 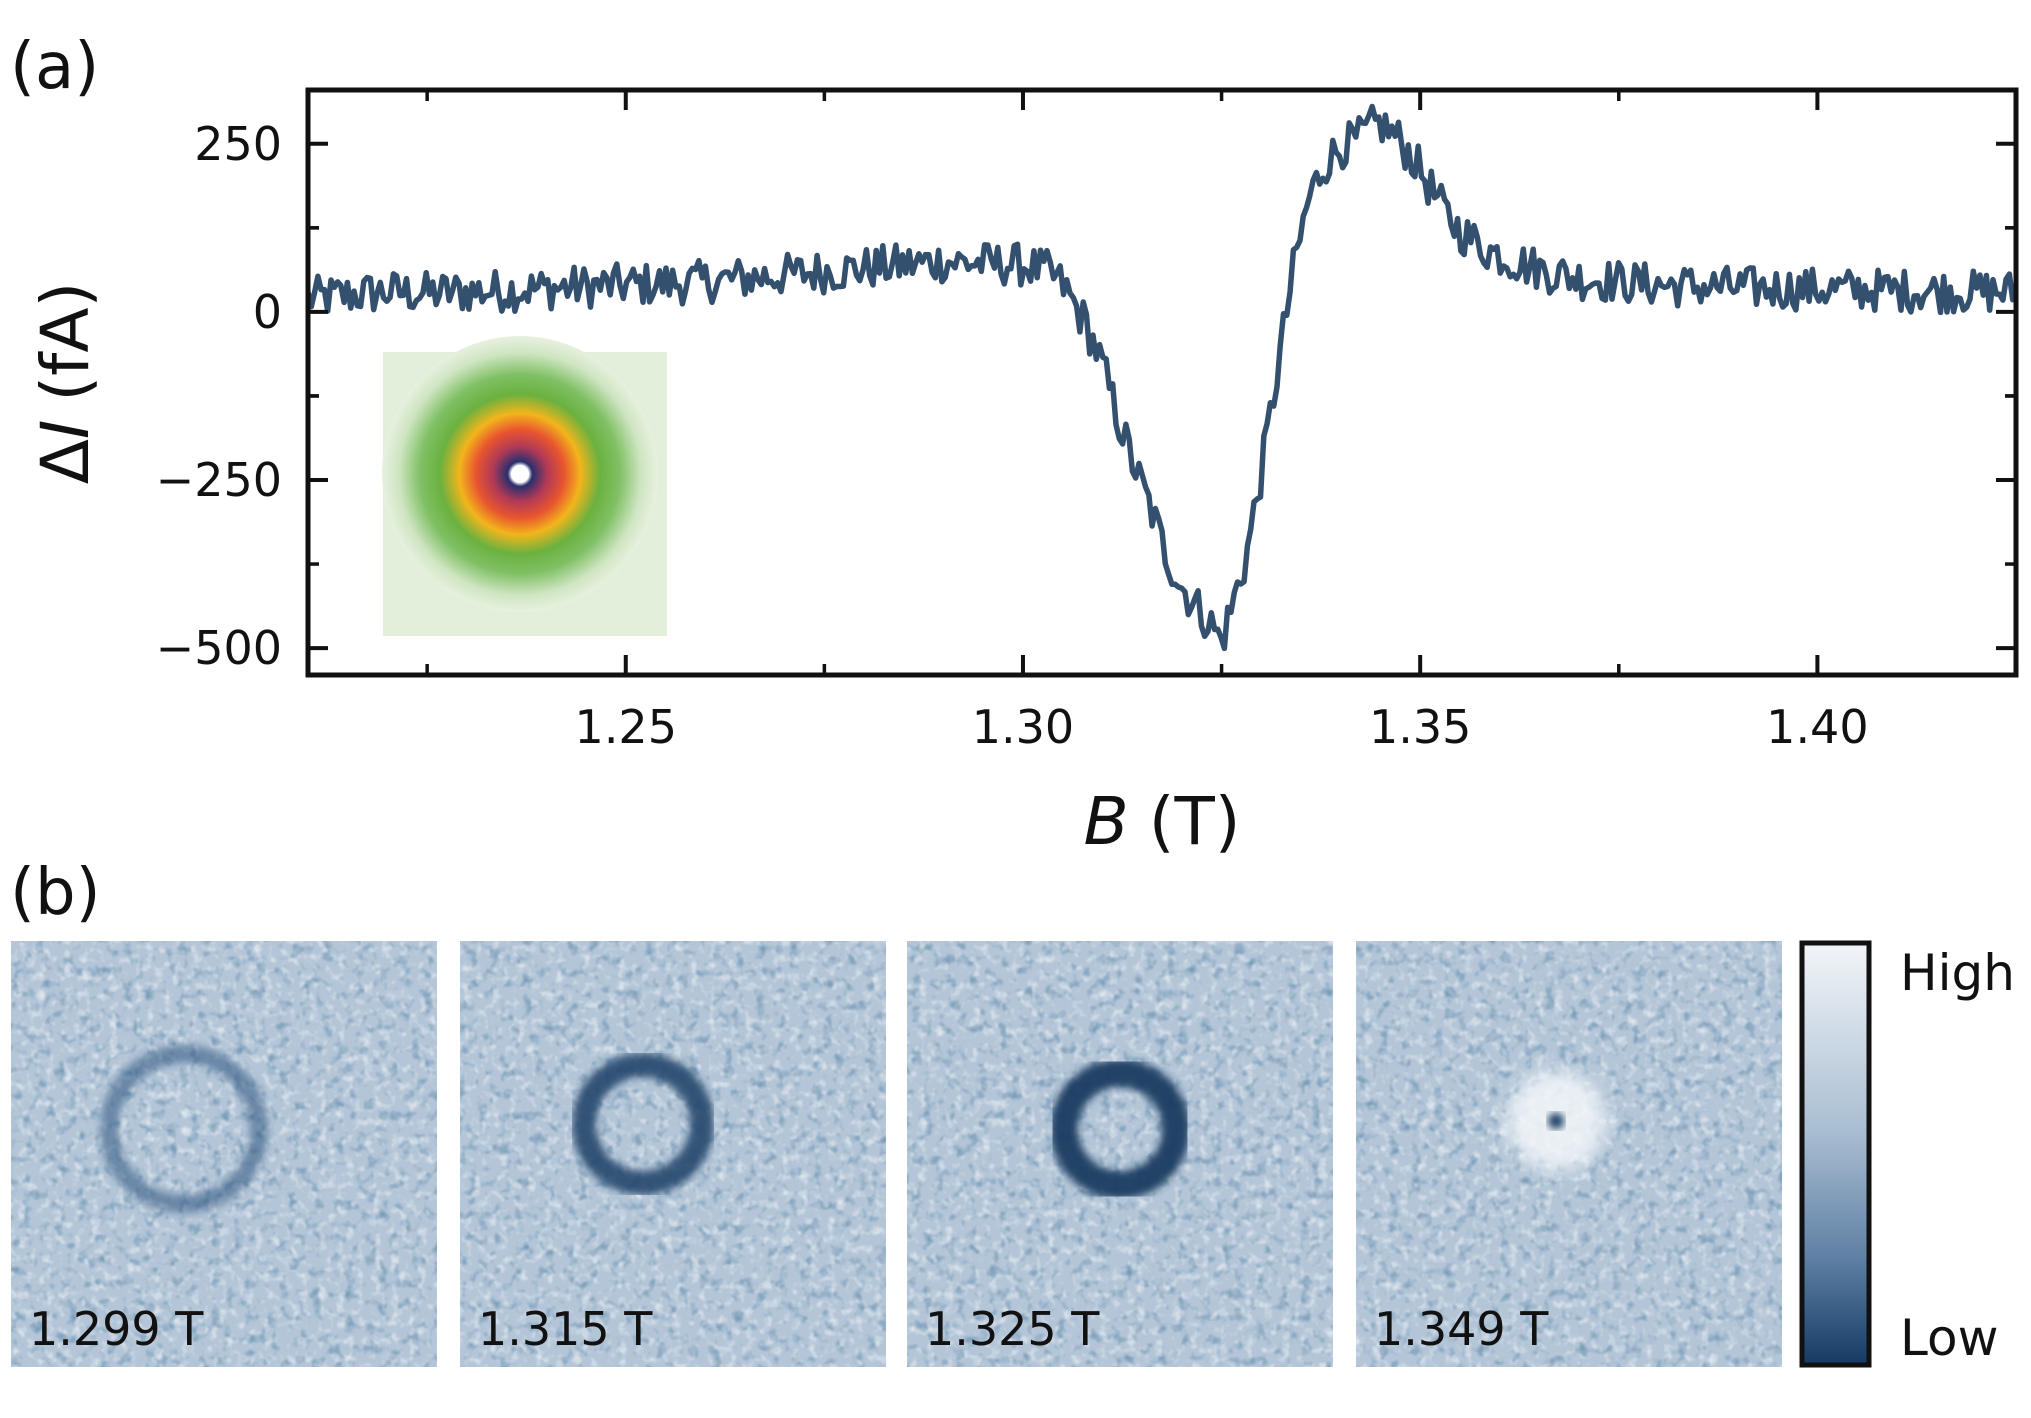 I want to click on panel-a-label: (a), so click(x=54, y=67).